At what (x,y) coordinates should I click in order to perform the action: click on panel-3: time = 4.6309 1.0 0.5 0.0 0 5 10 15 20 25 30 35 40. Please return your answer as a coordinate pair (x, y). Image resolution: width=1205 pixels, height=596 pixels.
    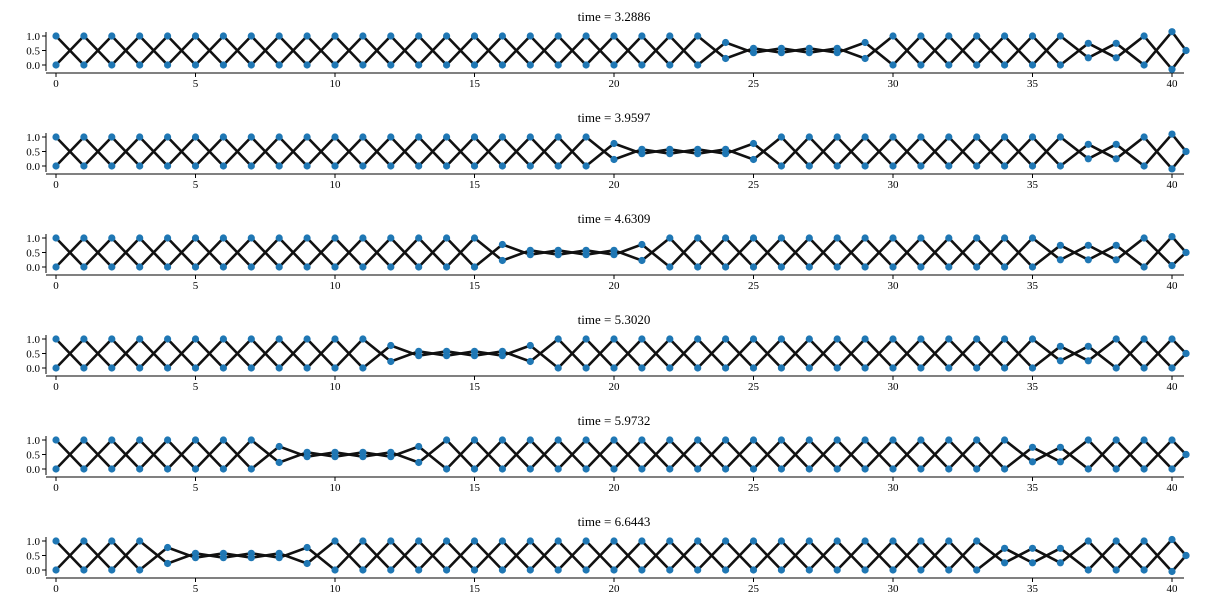
    Looking at the image, I should click on (608, 251).